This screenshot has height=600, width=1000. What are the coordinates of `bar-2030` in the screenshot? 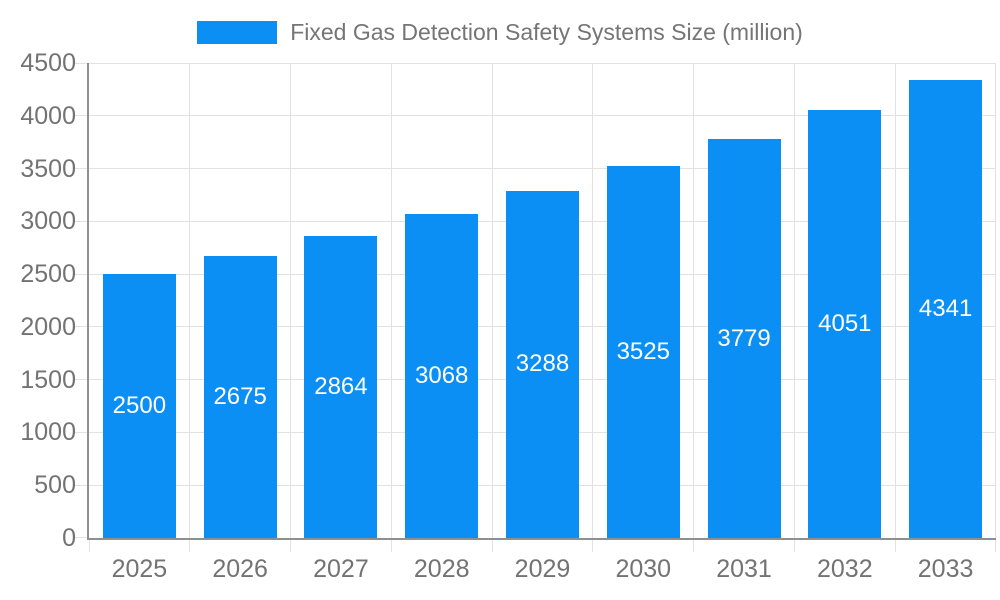 It's located at (643, 351).